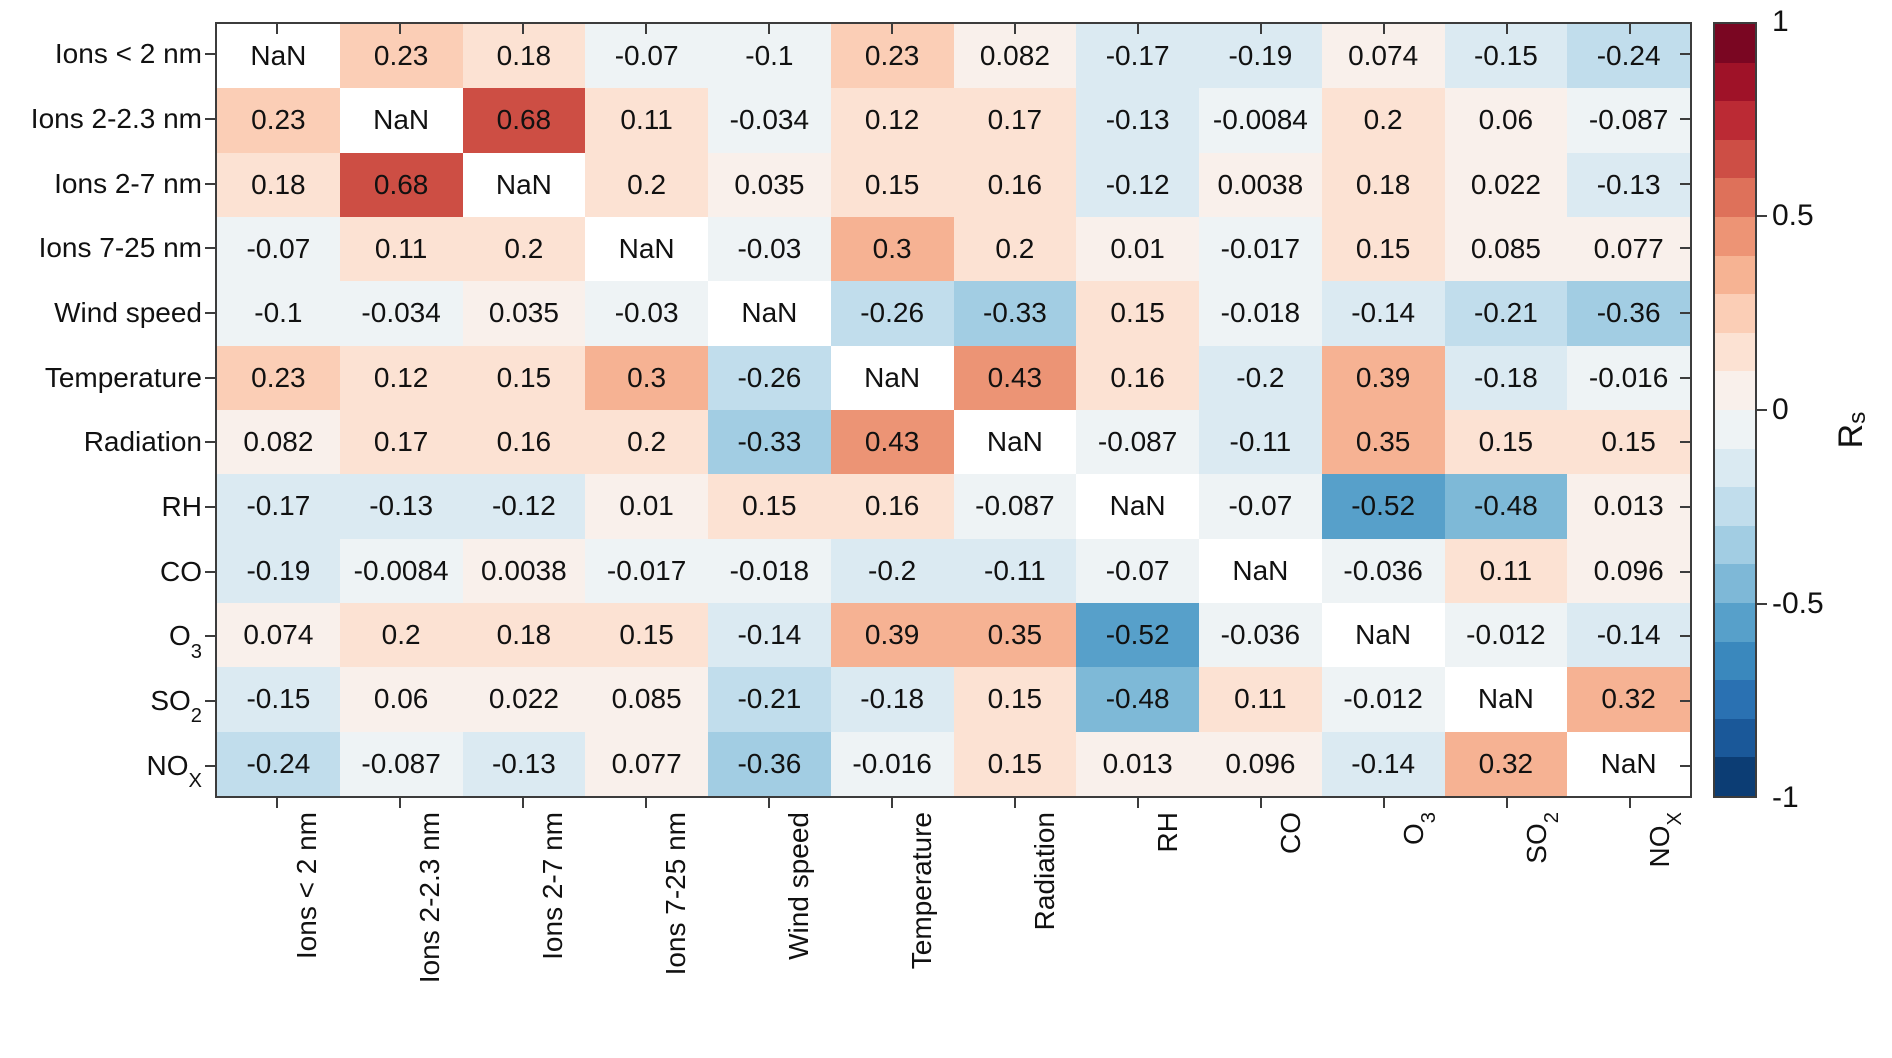  Describe the element at coordinates (921, 891) in the screenshot. I see `x-axis-label: Temperature` at that location.